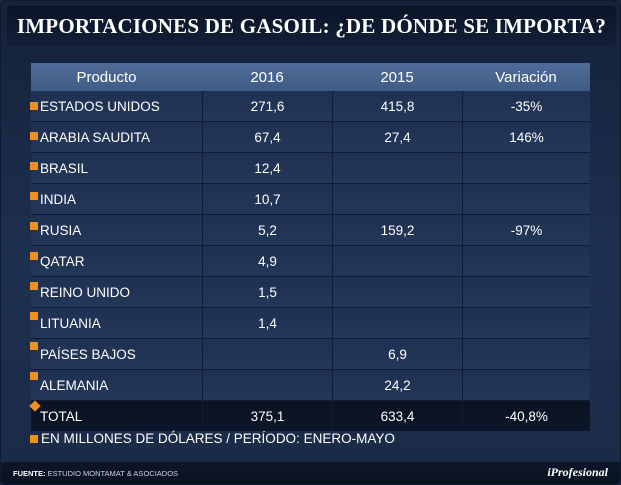 This screenshot has width=621, height=485. What do you see at coordinates (267, 261) in the screenshot?
I see `row-2016: 4,9` at bounding box center [267, 261].